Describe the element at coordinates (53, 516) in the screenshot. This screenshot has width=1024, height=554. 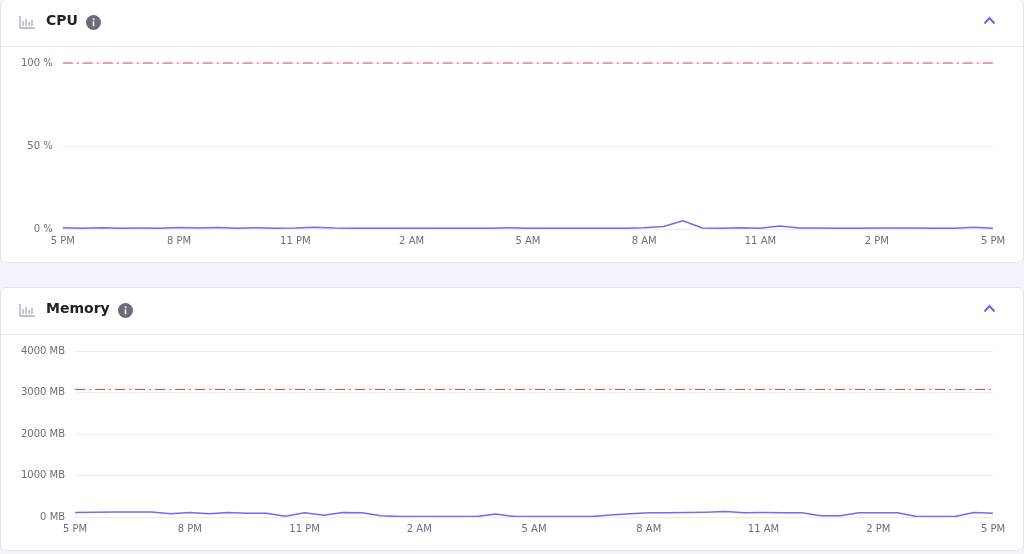
I see `y-tick-label: 0 MB` at that location.